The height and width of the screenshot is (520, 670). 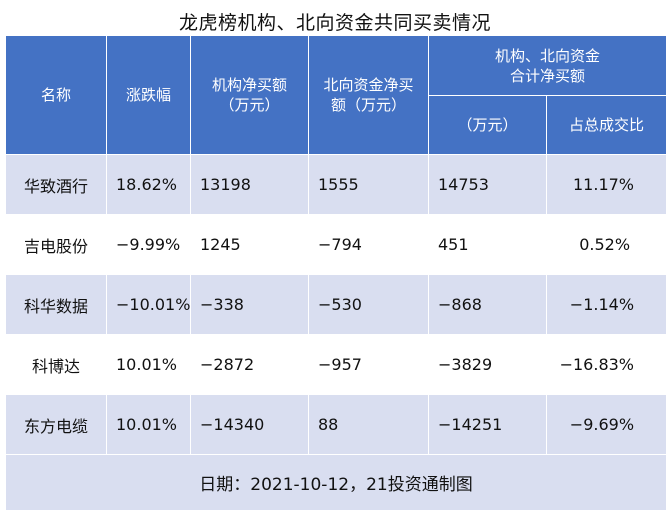 What do you see at coordinates (148, 244) in the screenshot?
I see `cell-change: −9.99%` at bounding box center [148, 244].